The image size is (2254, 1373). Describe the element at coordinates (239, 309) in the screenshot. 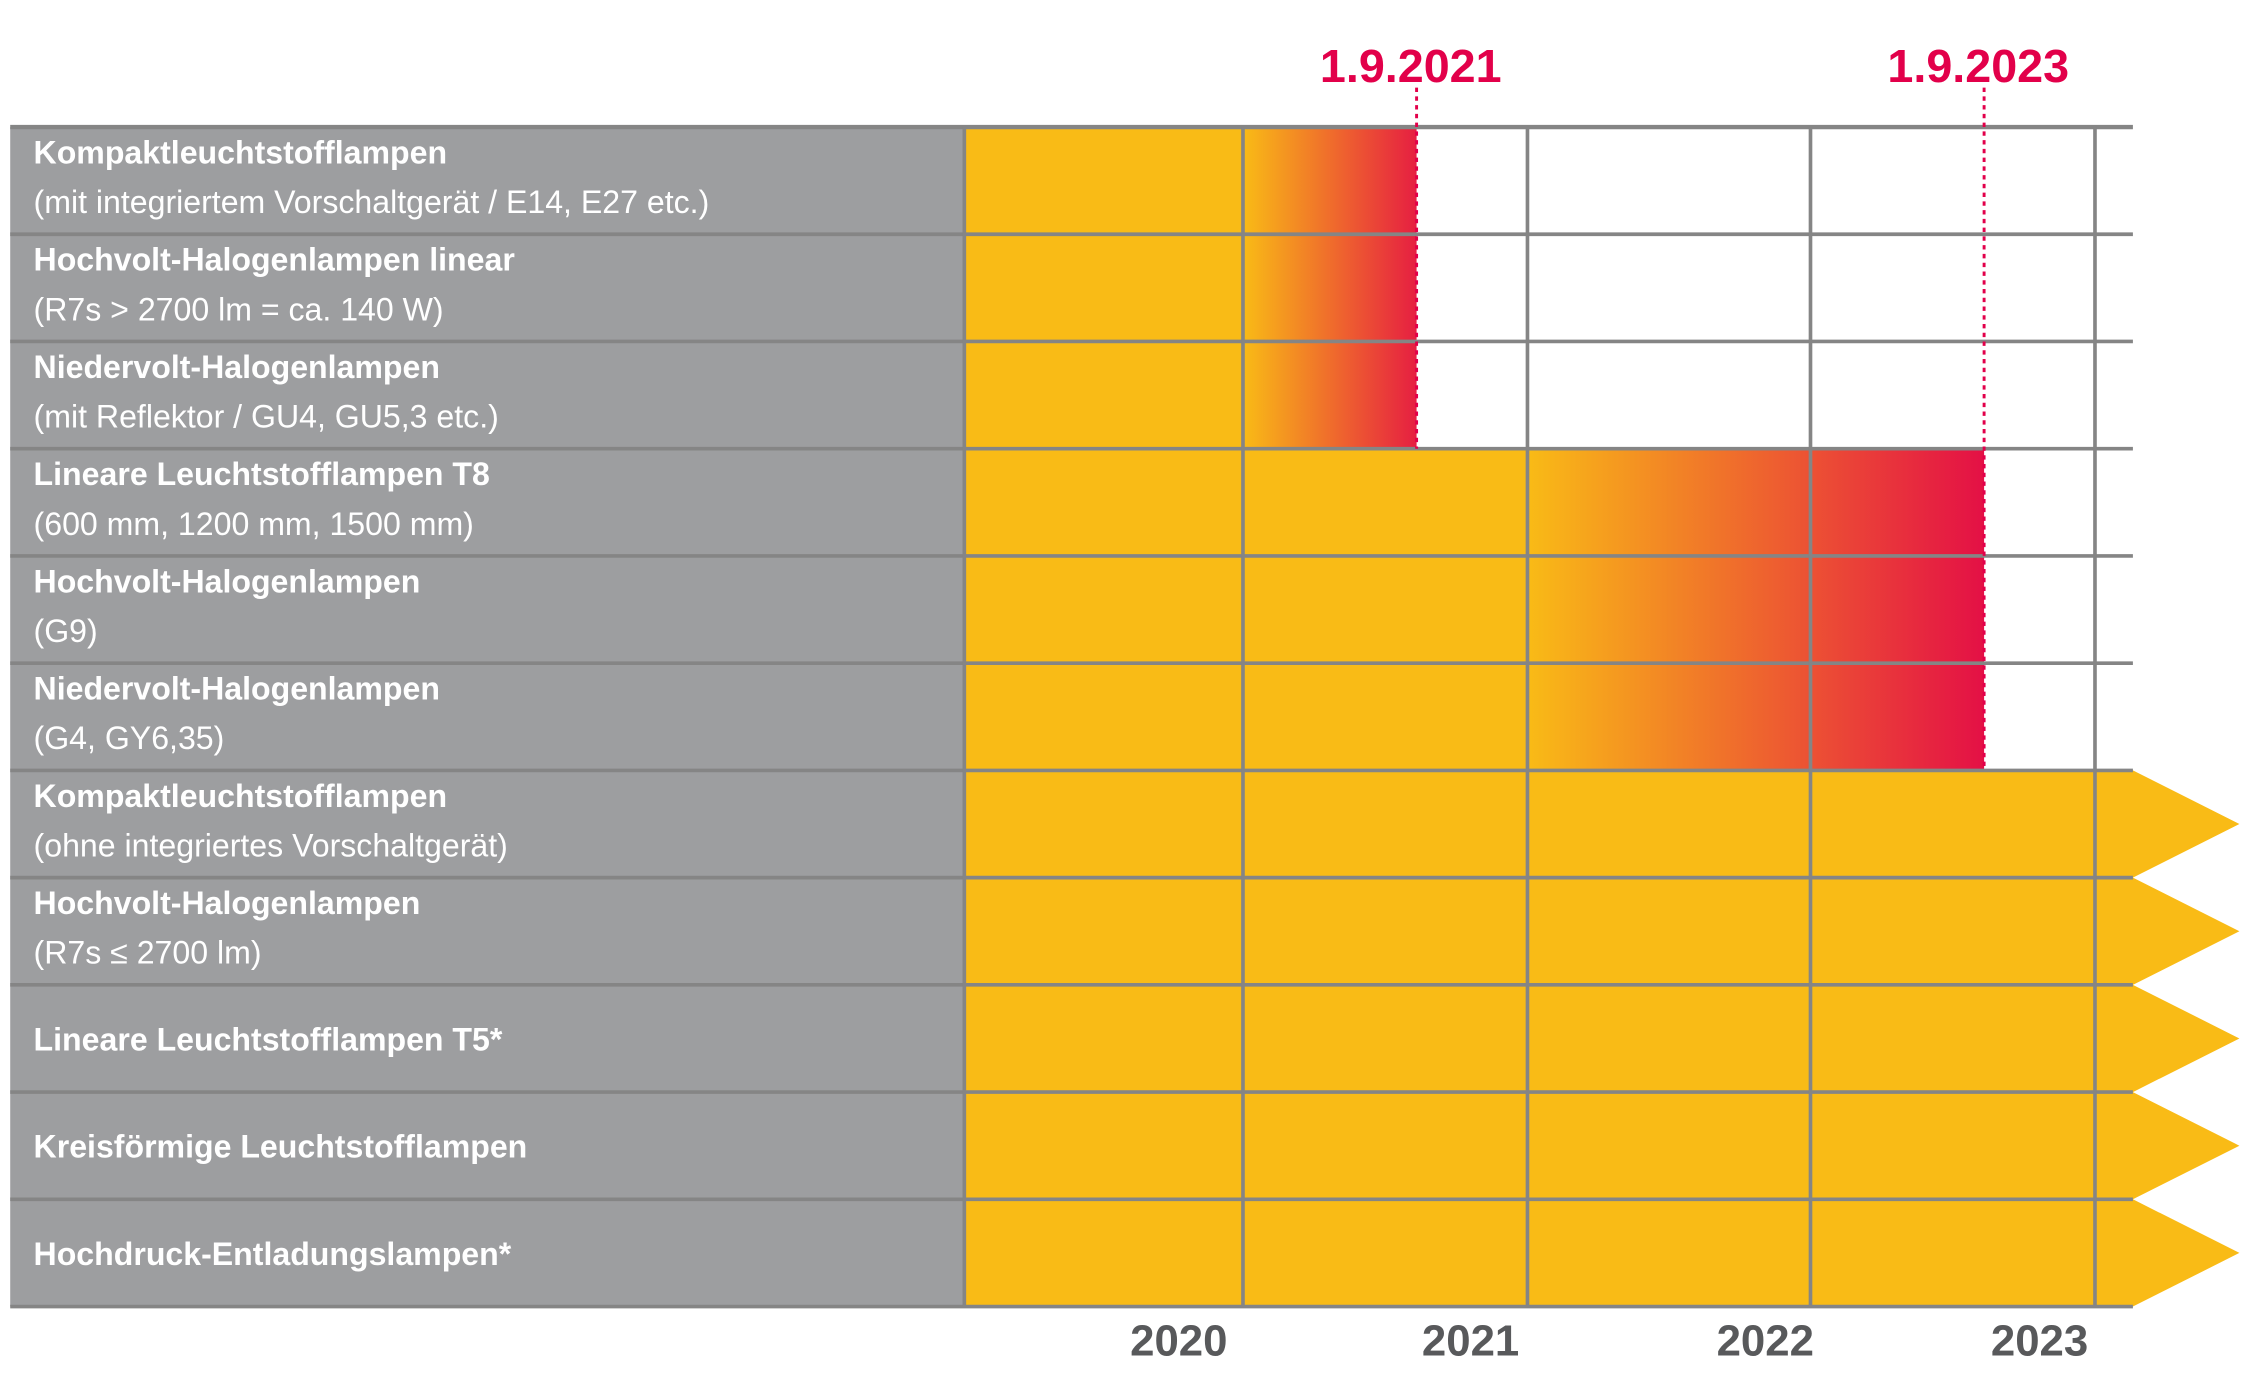

I see `row-subtitle: (R7s > 2700 lm = ca. 140 W)` at that location.